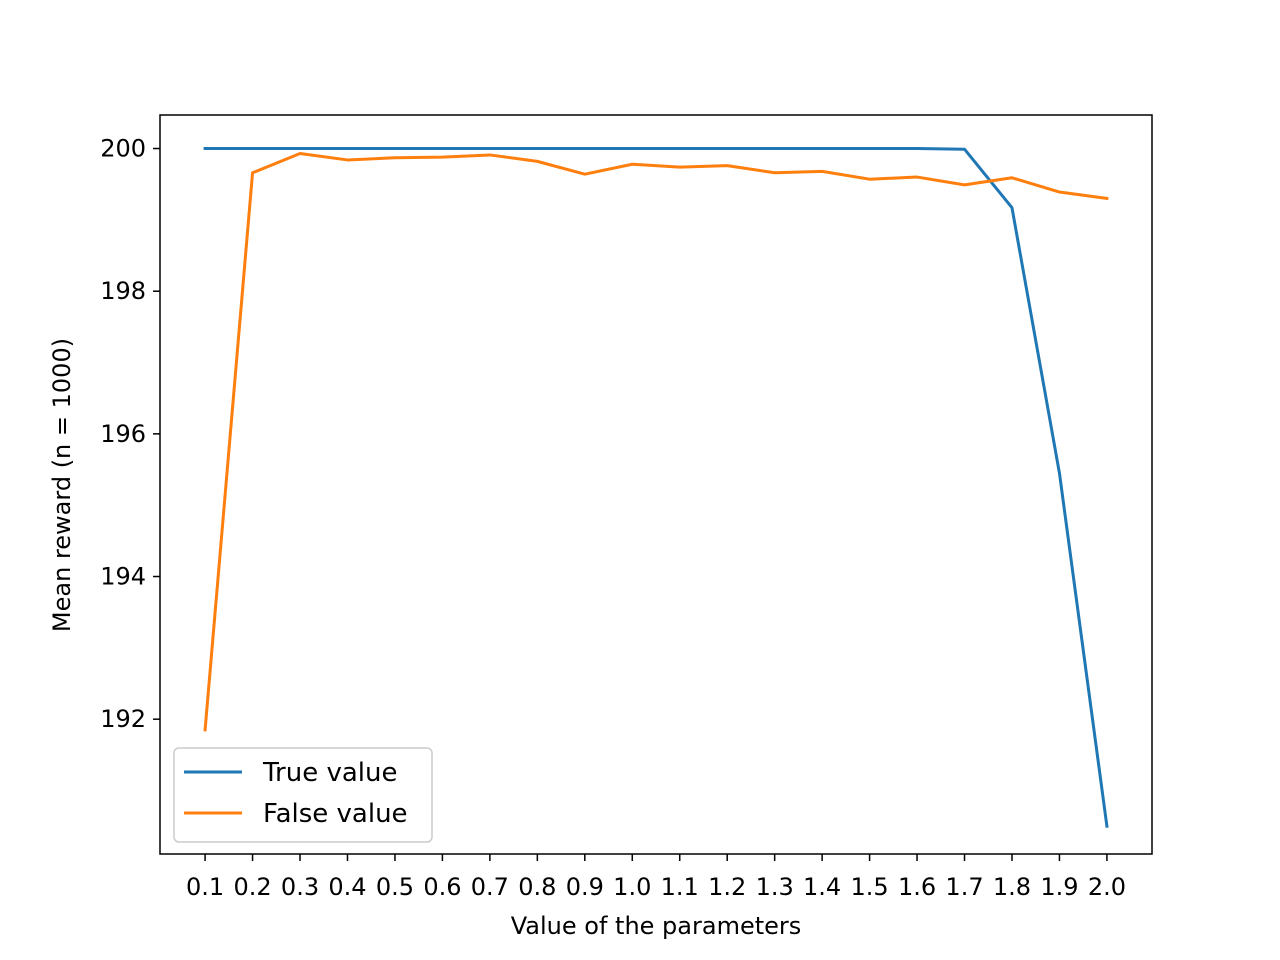  Describe the element at coordinates (442, 887) in the screenshot. I see `x-tick-label: 0.6` at that location.